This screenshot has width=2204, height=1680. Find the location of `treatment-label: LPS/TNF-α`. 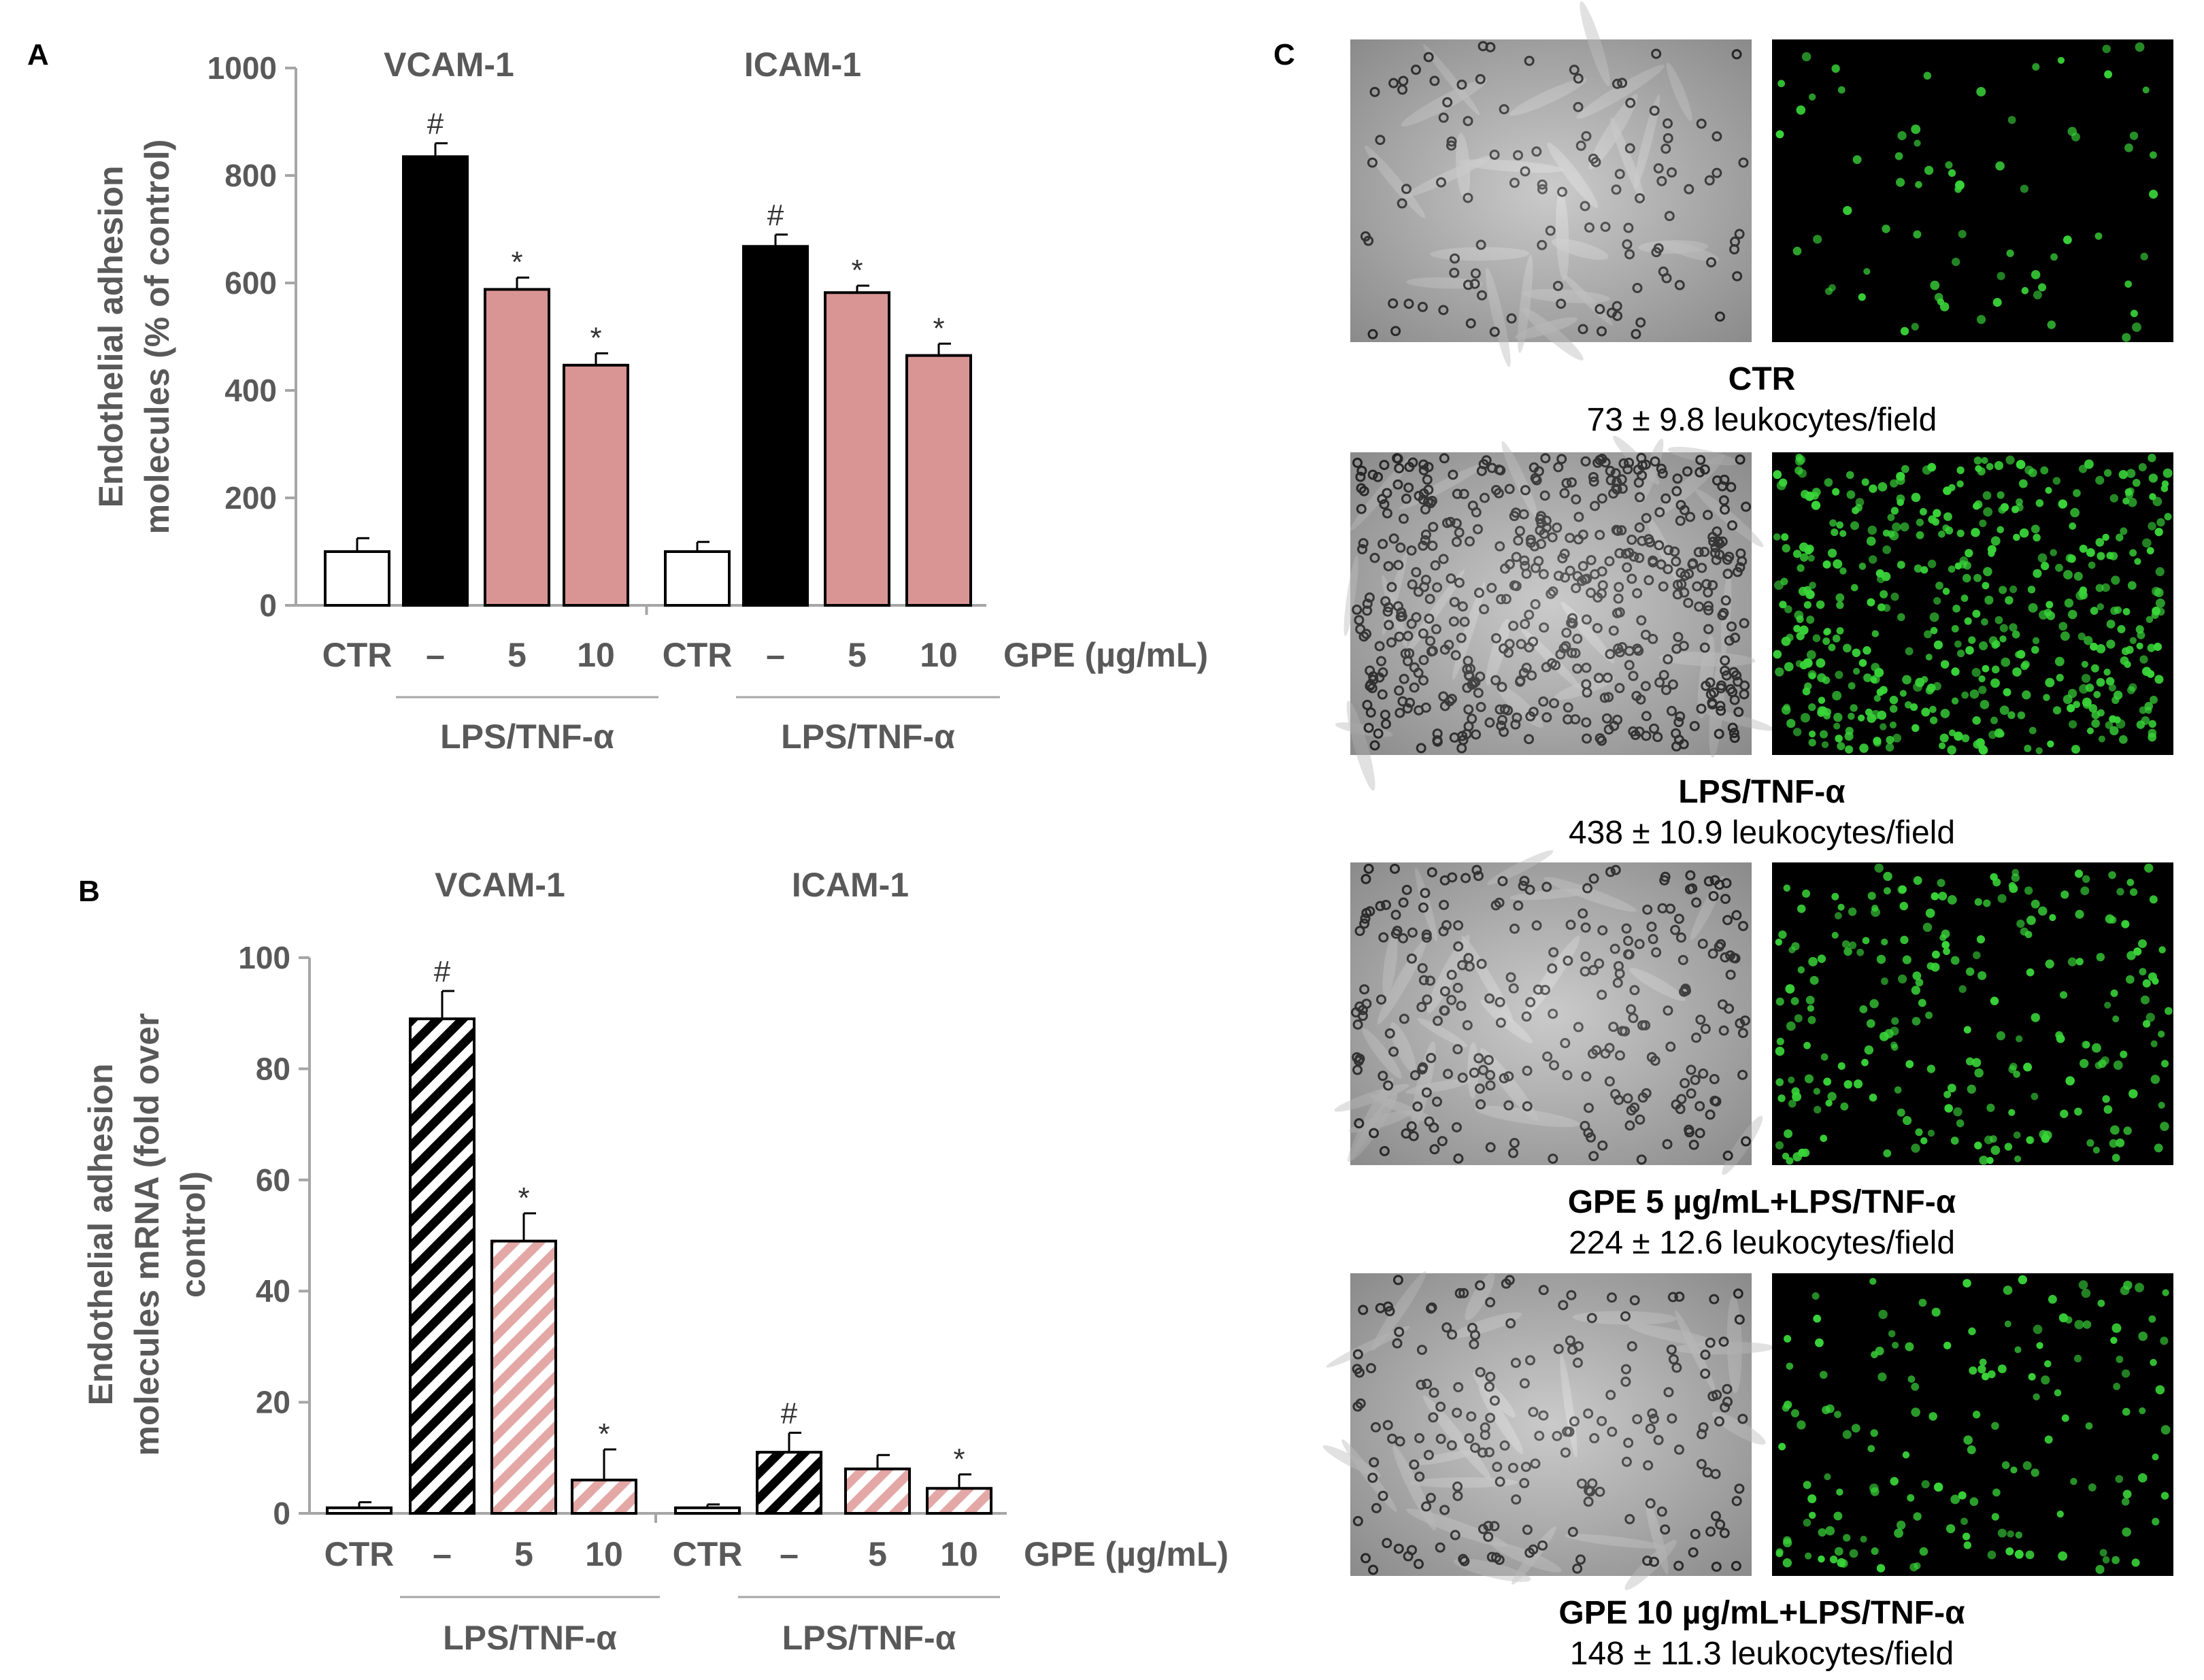

treatment-label: LPS/TNF-α is located at coordinates (530, 1638).